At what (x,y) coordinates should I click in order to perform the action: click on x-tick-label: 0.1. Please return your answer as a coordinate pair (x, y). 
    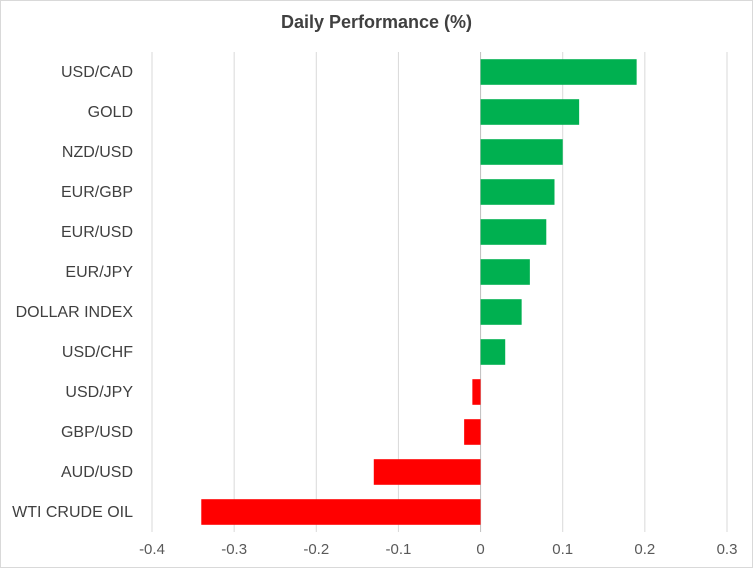
    Looking at the image, I should click on (562, 549).